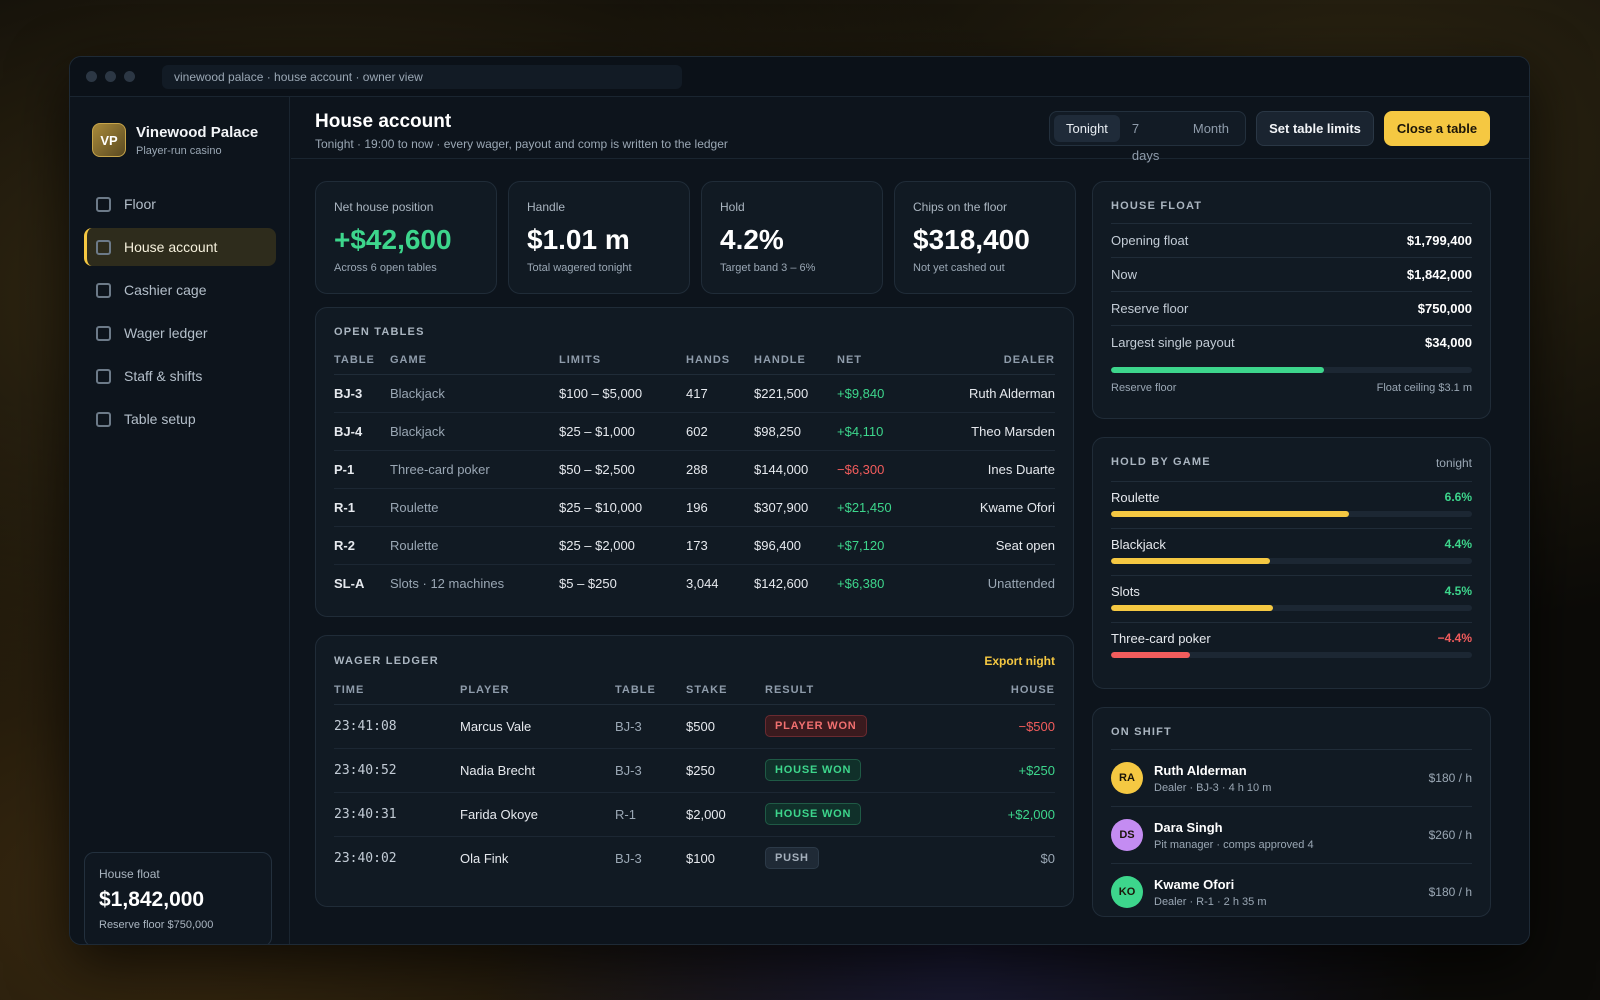 The image size is (1600, 1000). Describe the element at coordinates (1087, 128) in the screenshot. I see `range-tab-tonight: Tonight` at that location.